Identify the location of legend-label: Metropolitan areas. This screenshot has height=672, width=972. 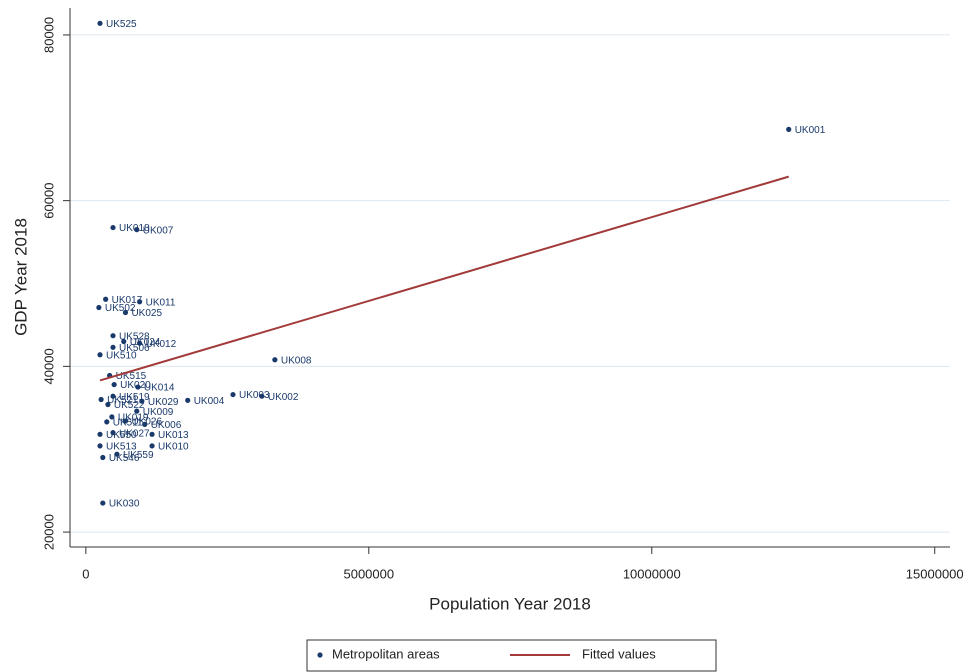
(386, 653).